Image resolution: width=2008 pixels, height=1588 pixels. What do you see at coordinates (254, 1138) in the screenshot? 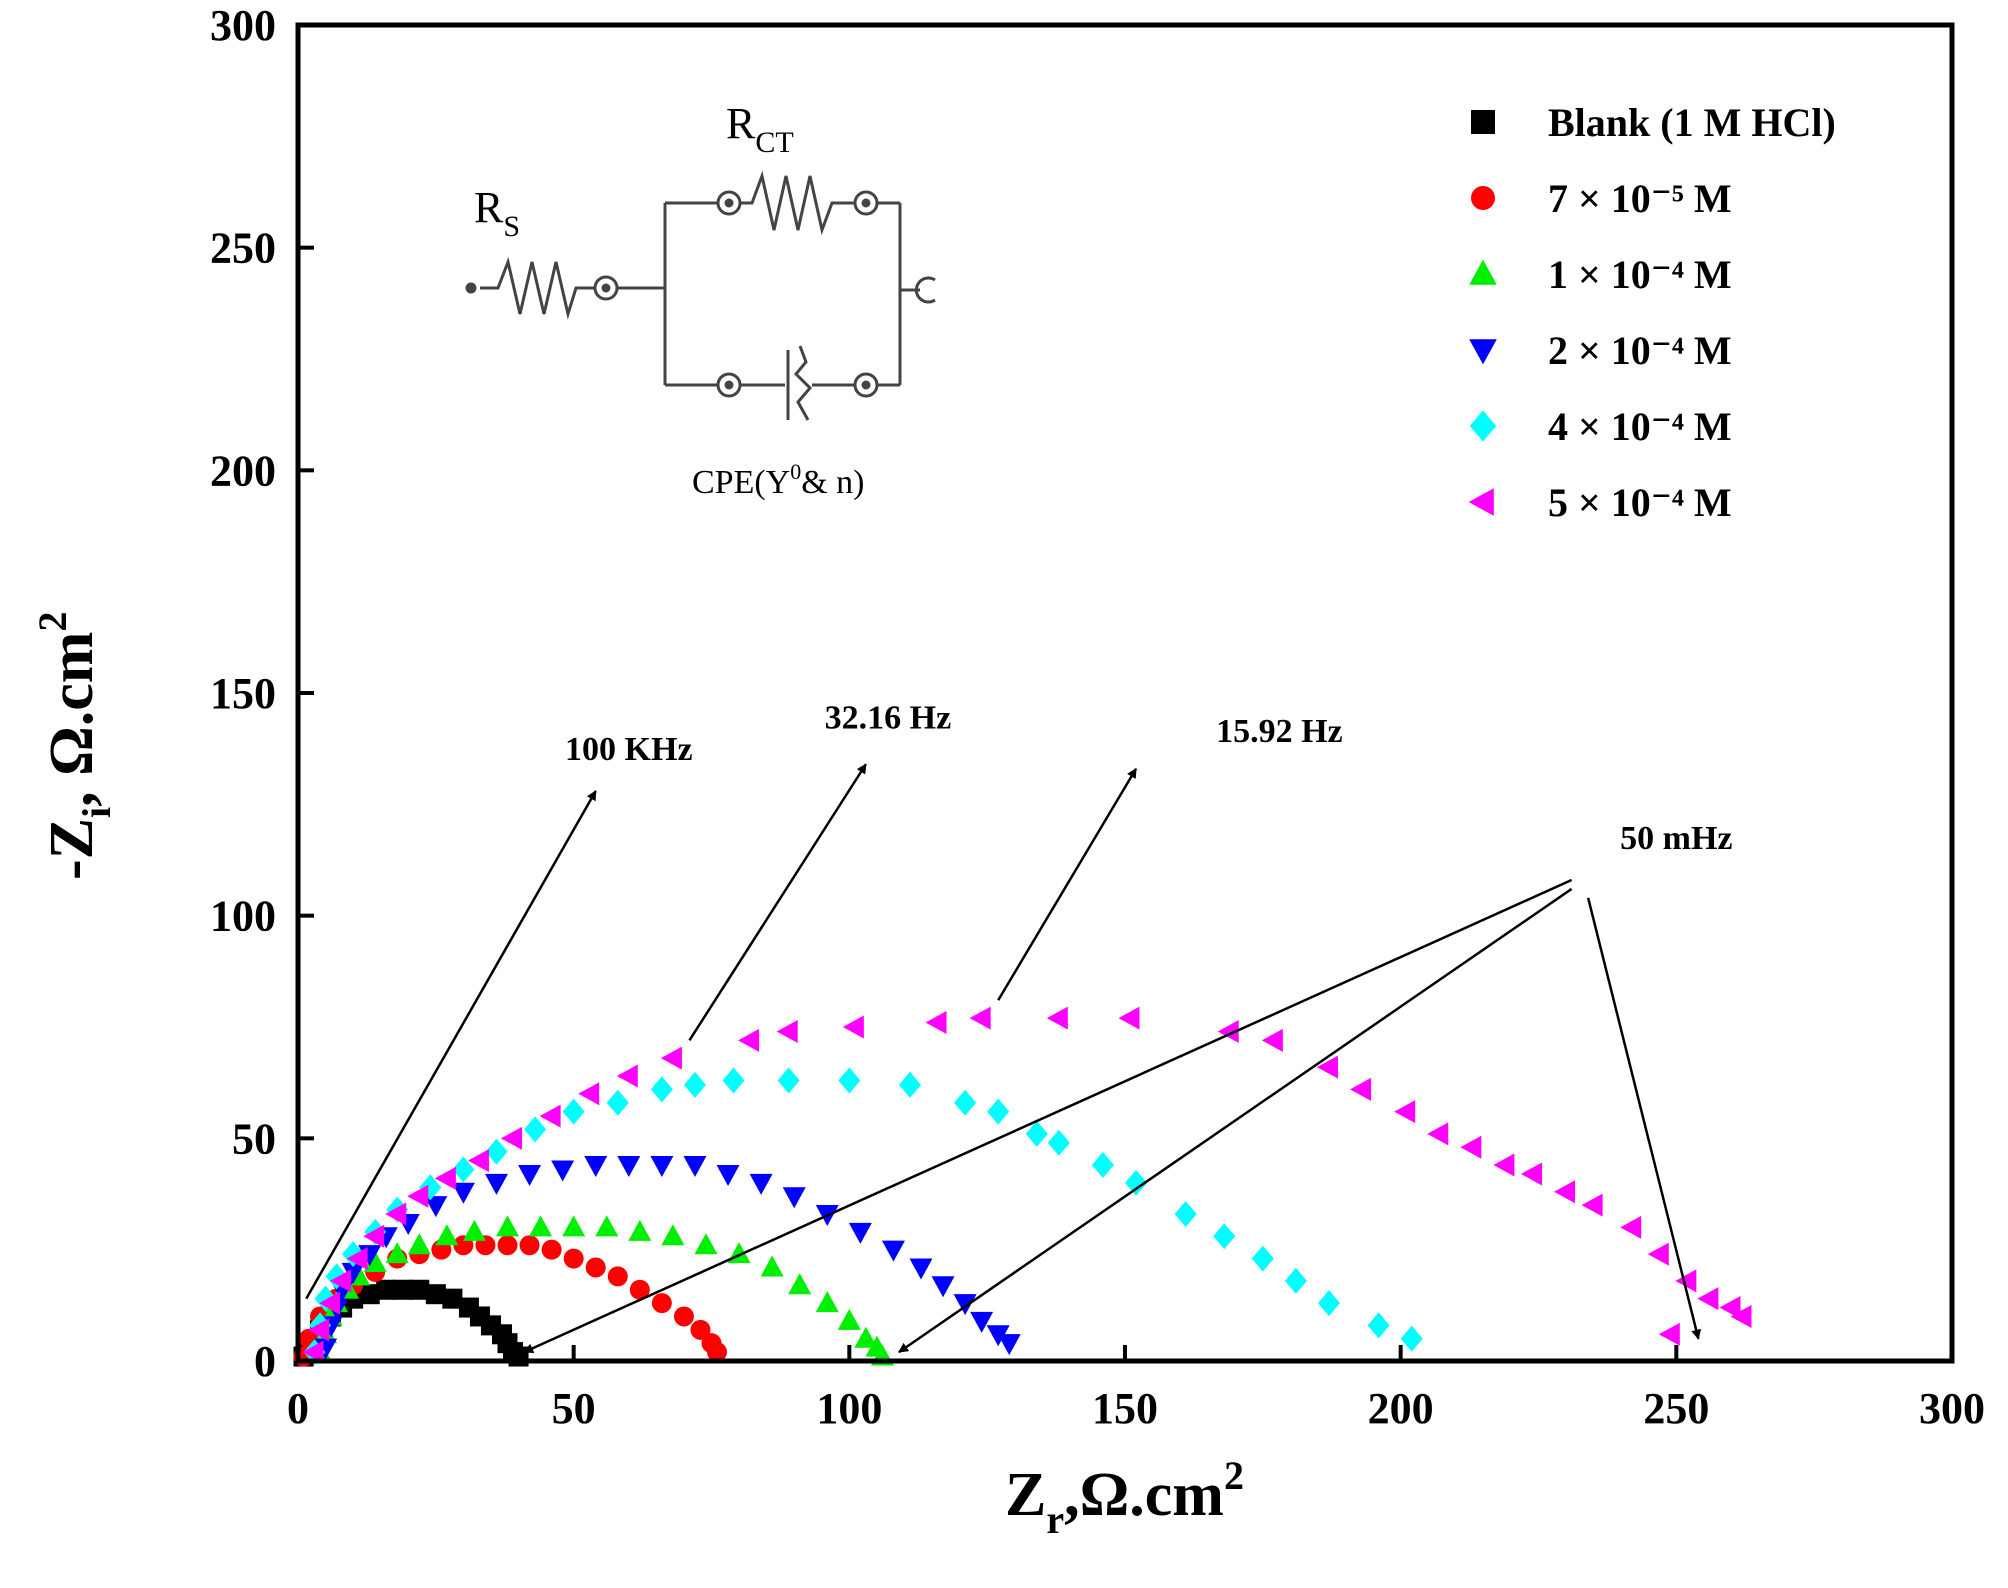
I see `y-tick-label: 50` at bounding box center [254, 1138].